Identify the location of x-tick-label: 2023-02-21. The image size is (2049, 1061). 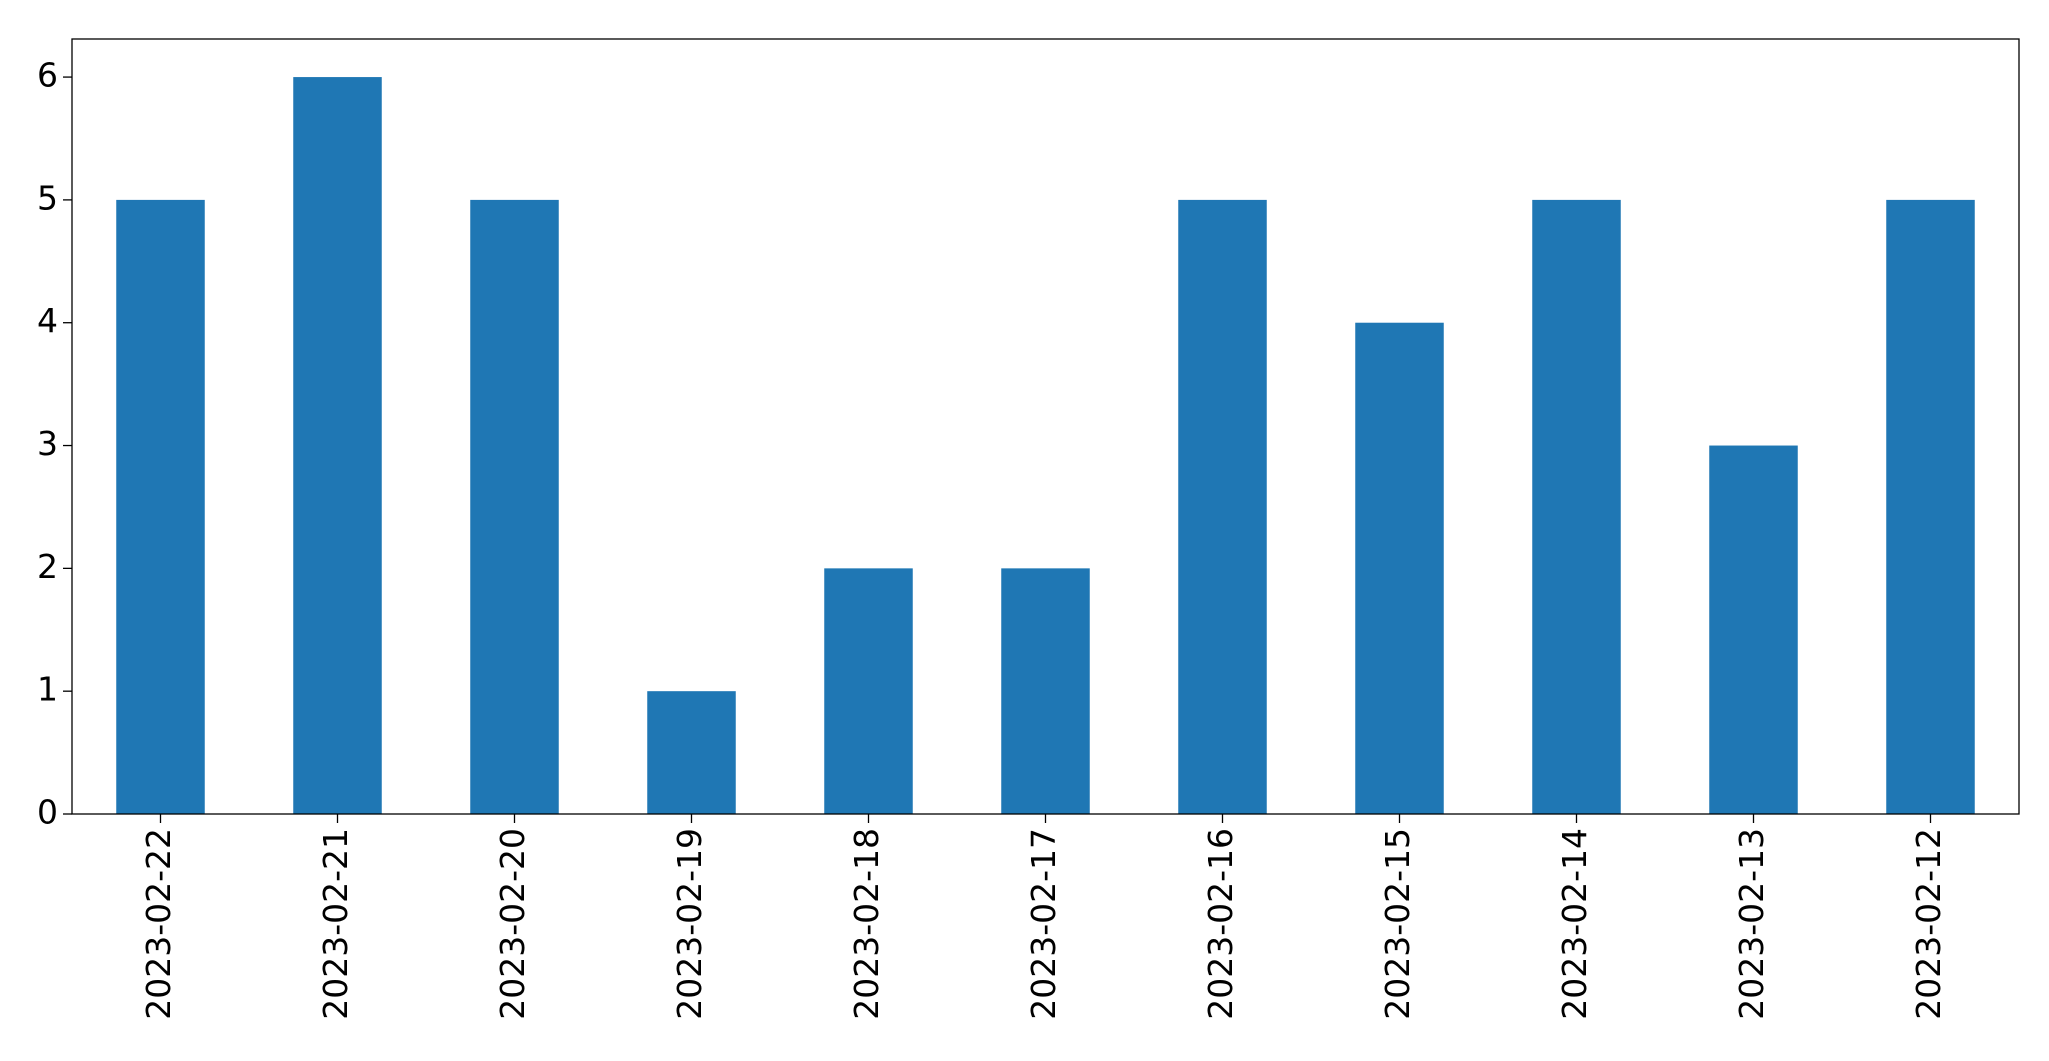
(335, 924).